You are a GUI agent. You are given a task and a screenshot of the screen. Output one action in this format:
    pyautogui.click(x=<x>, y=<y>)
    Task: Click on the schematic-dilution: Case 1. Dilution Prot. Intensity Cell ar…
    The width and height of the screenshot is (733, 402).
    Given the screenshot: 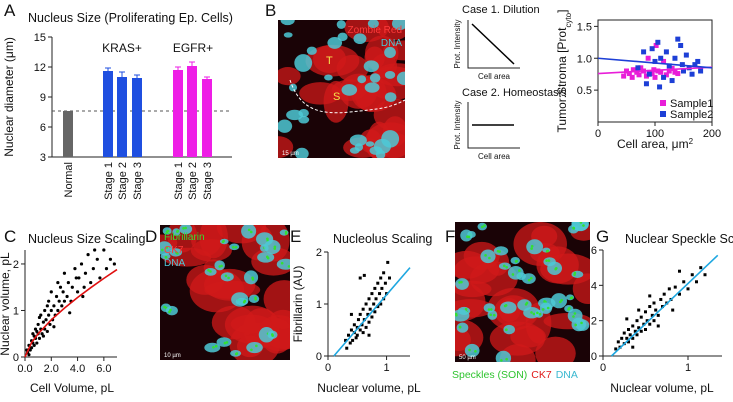 What is the action you would take?
    pyautogui.click(x=496, y=42)
    